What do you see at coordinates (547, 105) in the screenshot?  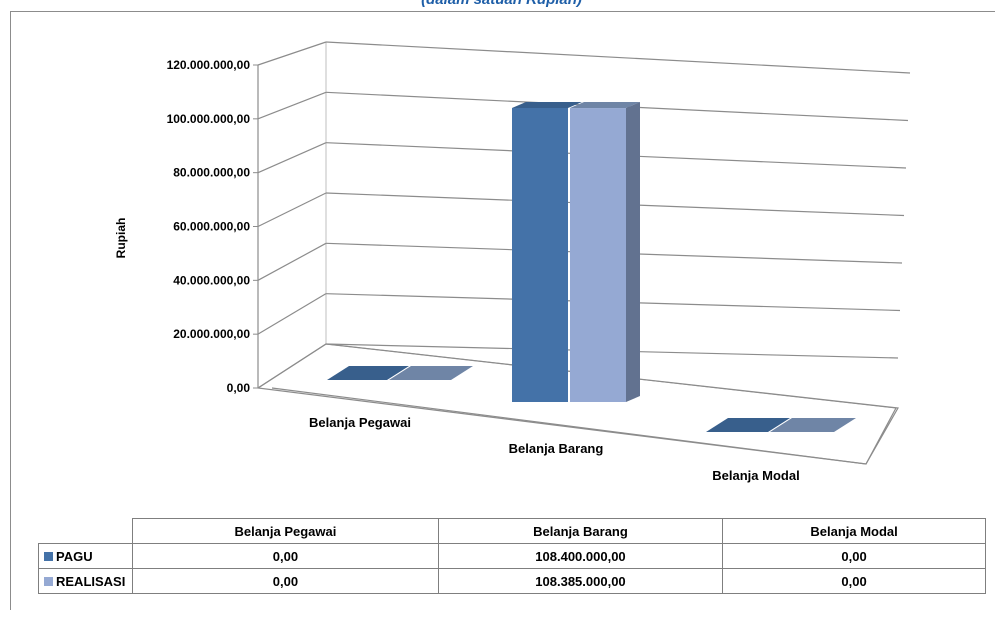 I see `bar-top-pagu` at bounding box center [547, 105].